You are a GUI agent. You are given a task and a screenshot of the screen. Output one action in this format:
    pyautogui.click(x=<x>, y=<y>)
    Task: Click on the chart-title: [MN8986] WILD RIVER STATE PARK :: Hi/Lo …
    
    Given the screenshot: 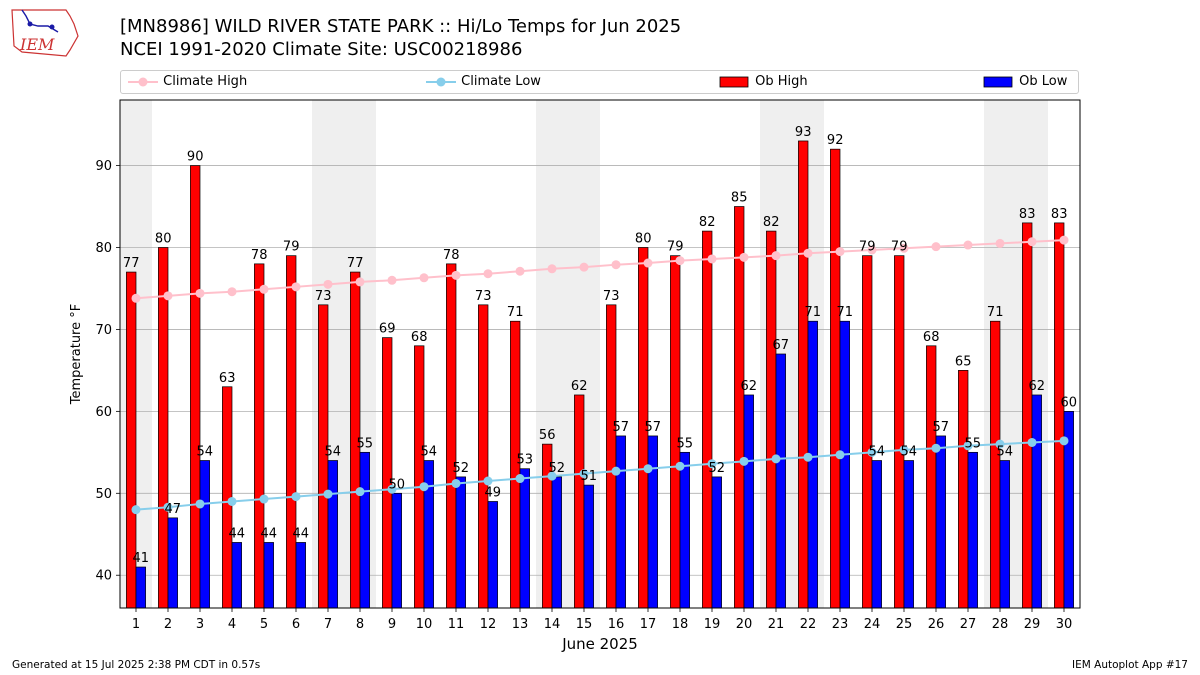 What is the action you would take?
    pyautogui.click(x=401, y=26)
    